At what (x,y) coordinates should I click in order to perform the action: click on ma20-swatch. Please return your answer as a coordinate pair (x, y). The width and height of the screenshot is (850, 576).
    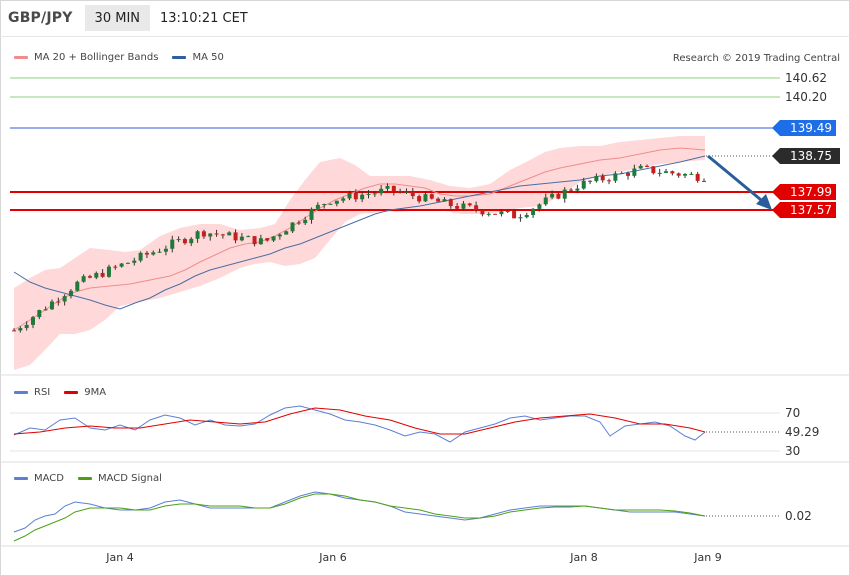
    Looking at the image, I should click on (21, 57).